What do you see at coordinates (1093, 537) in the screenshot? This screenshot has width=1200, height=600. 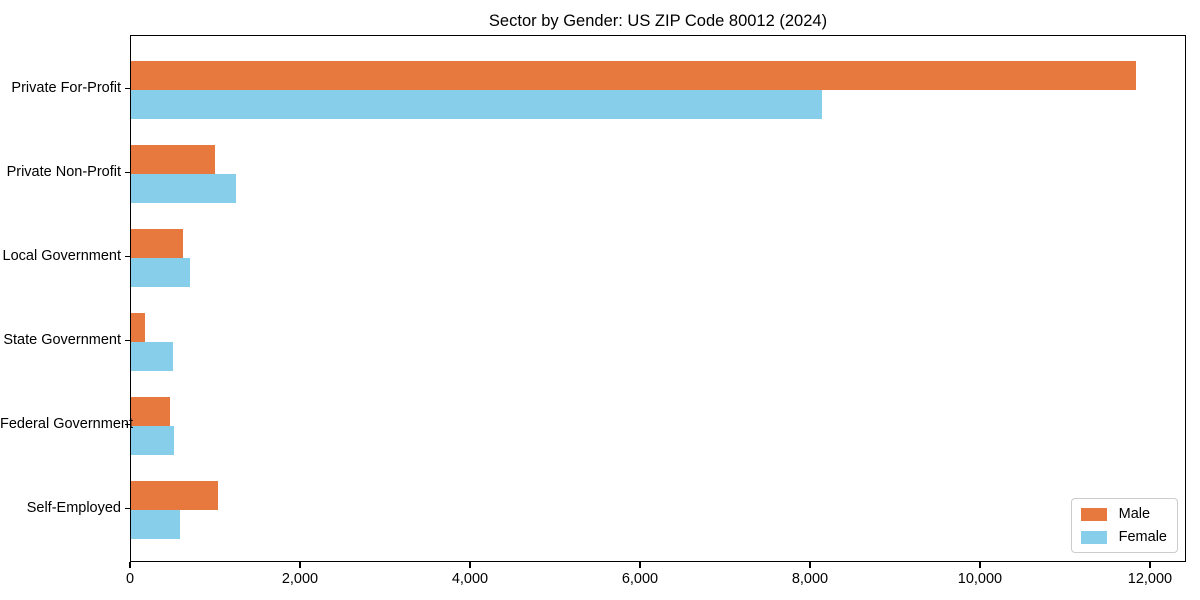 I see `female-swatch-icon` at bounding box center [1093, 537].